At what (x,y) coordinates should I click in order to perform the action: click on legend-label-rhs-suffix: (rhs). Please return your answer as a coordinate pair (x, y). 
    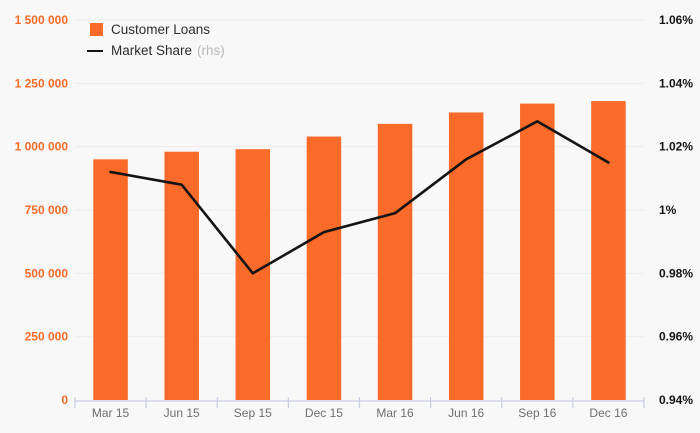
    Looking at the image, I should click on (211, 50).